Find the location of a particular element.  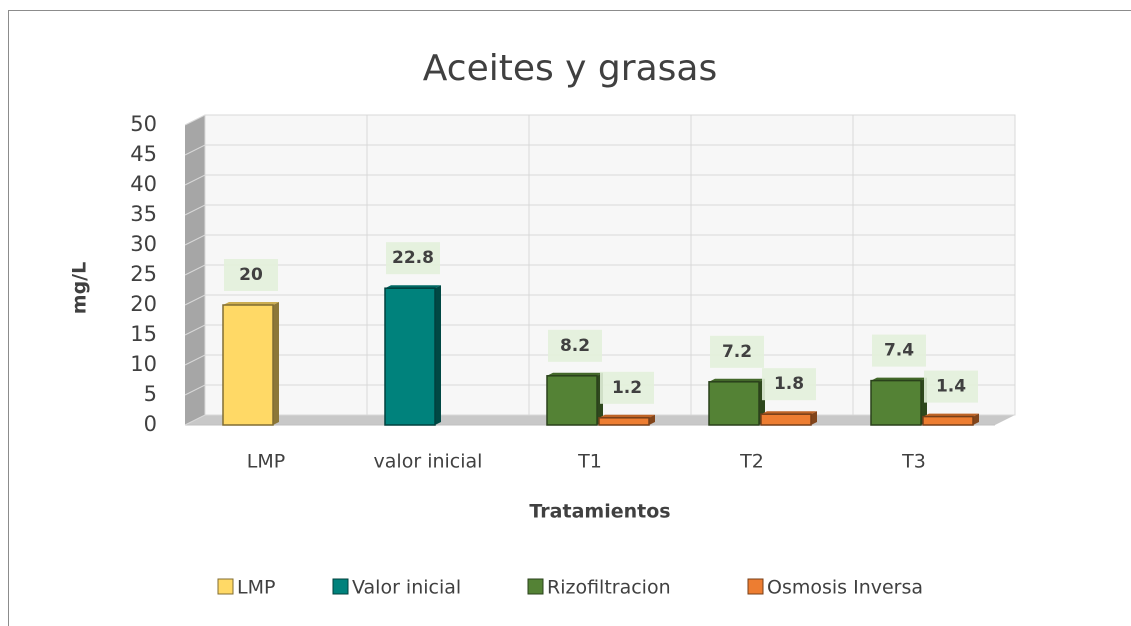

legend-label: Osmosis Inversa is located at coordinates (845, 588).